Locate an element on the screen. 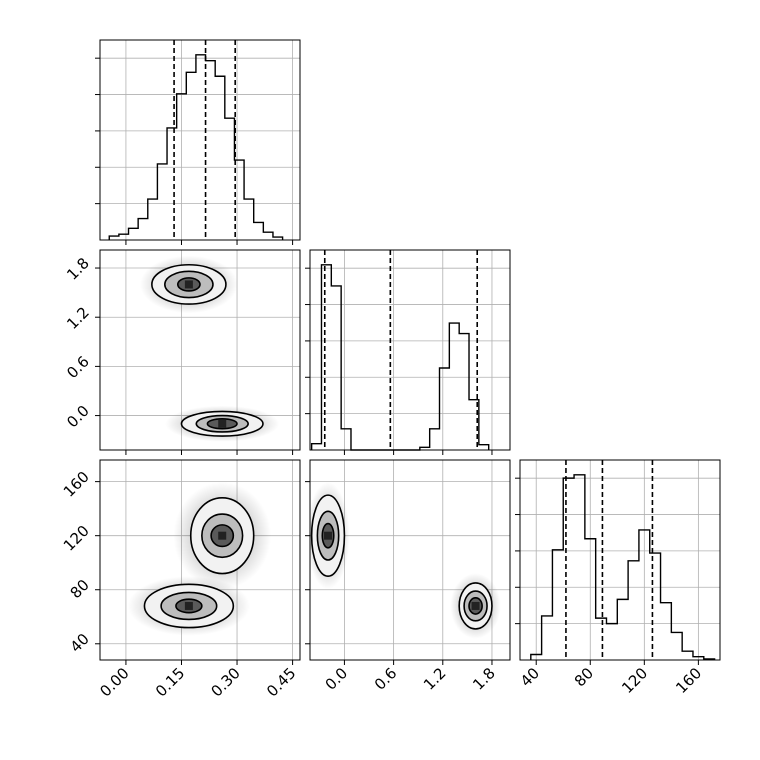  hist-panel-3: 40 80 120 160 is located at coordinates (618, 578).